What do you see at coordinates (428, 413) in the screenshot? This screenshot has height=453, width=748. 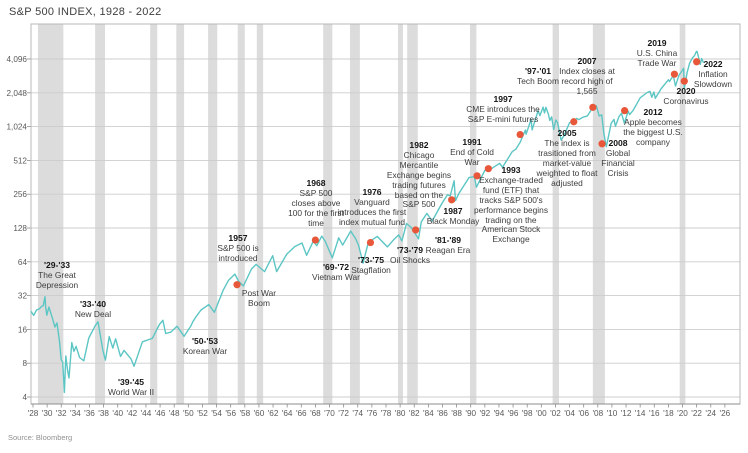 I see `x-tick-label: '84` at bounding box center [428, 413].